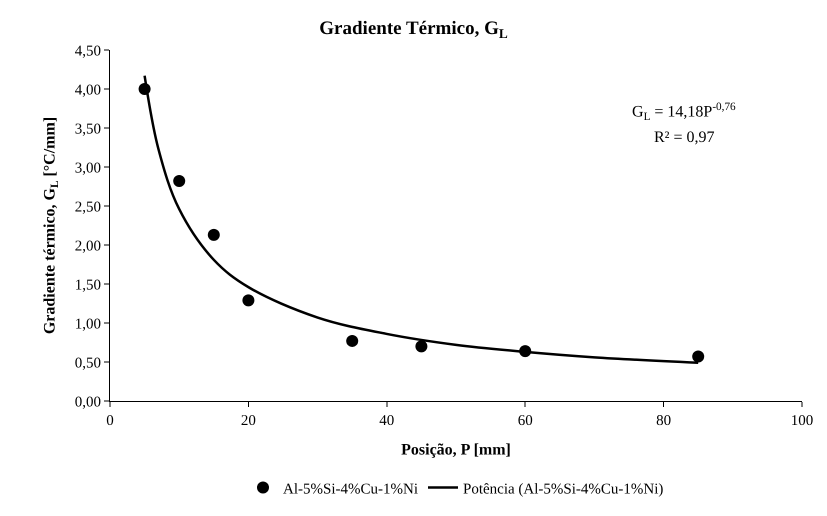 This screenshot has width=827, height=516. What do you see at coordinates (413, 29) in the screenshot?
I see `chart-title: Gradiente Térmico, G$_{L}$` at bounding box center [413, 29].